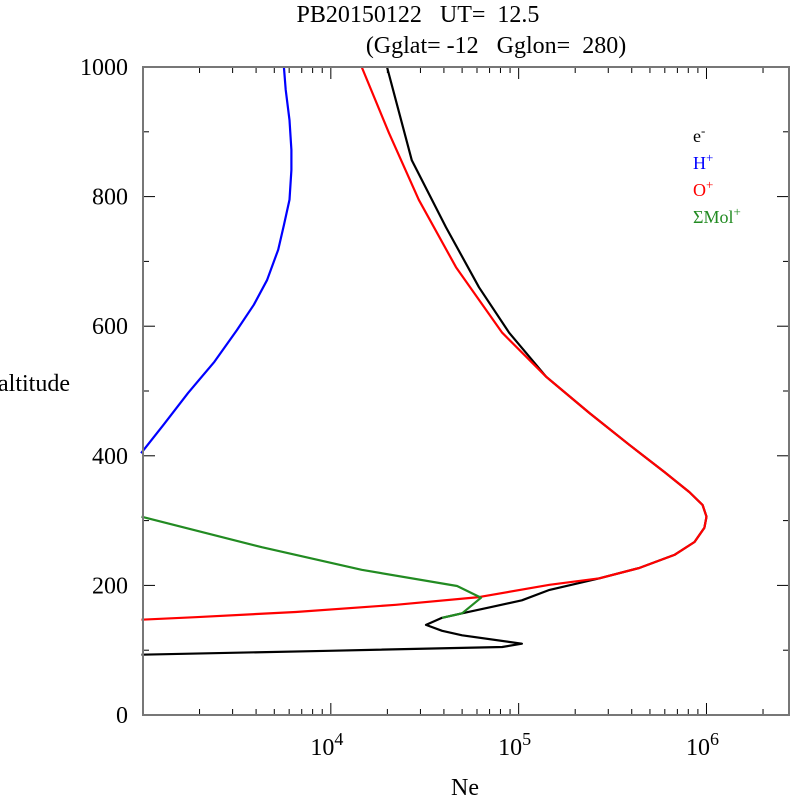  I want to click on y-tick-labels: 0 200 400 600 800 1000, so click(104, 392).